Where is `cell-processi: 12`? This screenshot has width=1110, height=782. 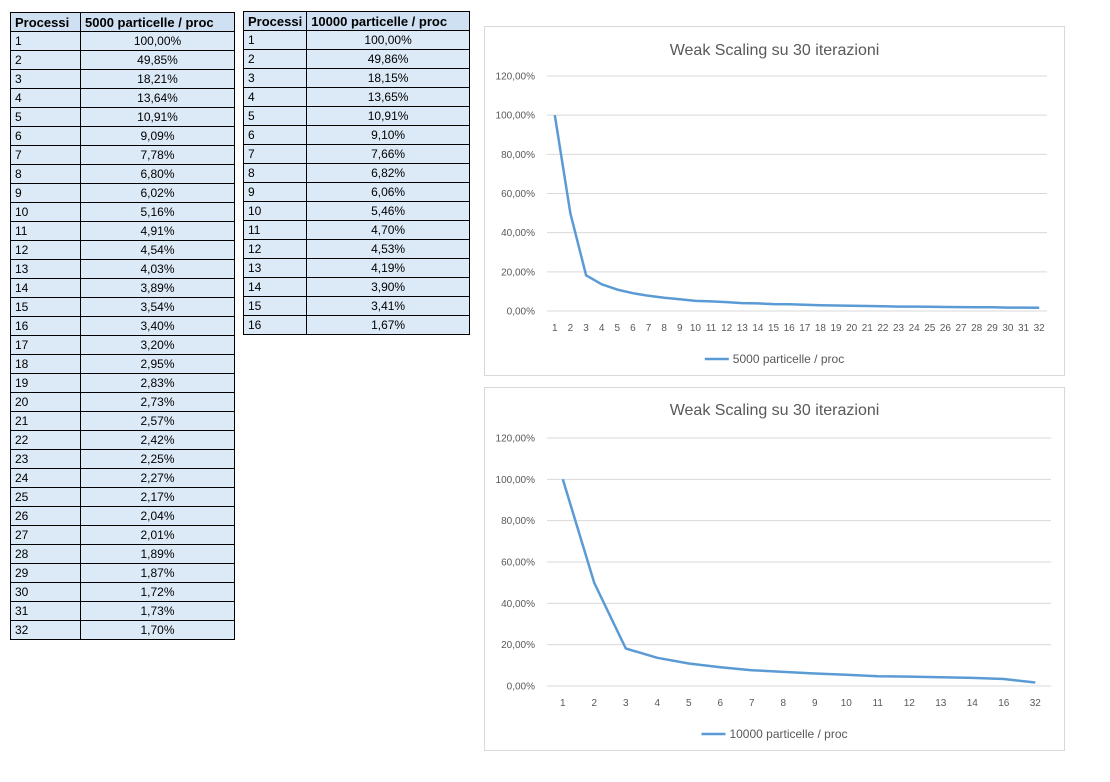 cell-processi: 12 is located at coordinates (275, 249).